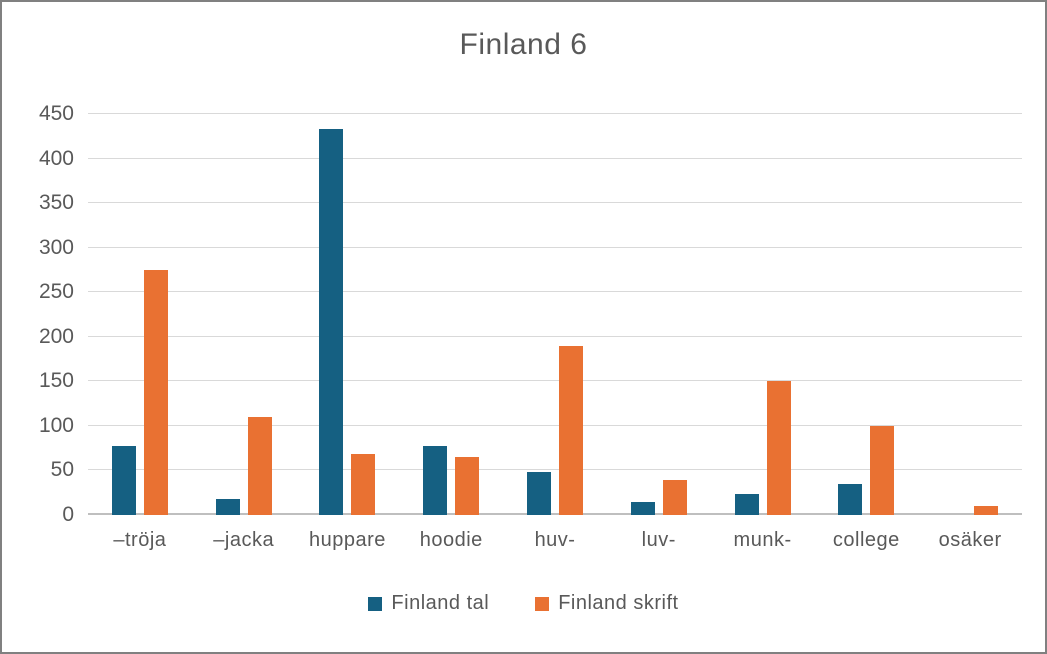 This screenshot has width=1047, height=654. What do you see at coordinates (56, 113) in the screenshot?
I see `y-tick-label: 450` at bounding box center [56, 113].